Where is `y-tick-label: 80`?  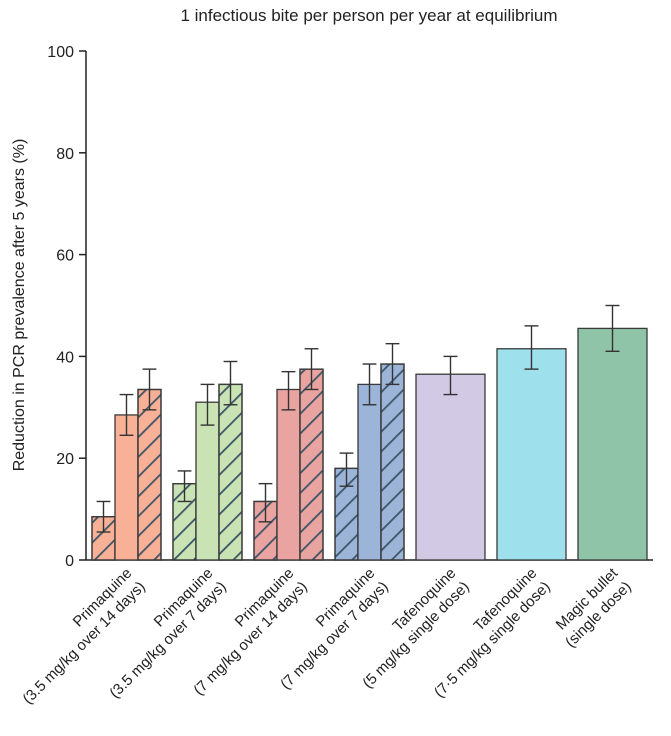 y-tick-label: 80 is located at coordinates (65, 154).